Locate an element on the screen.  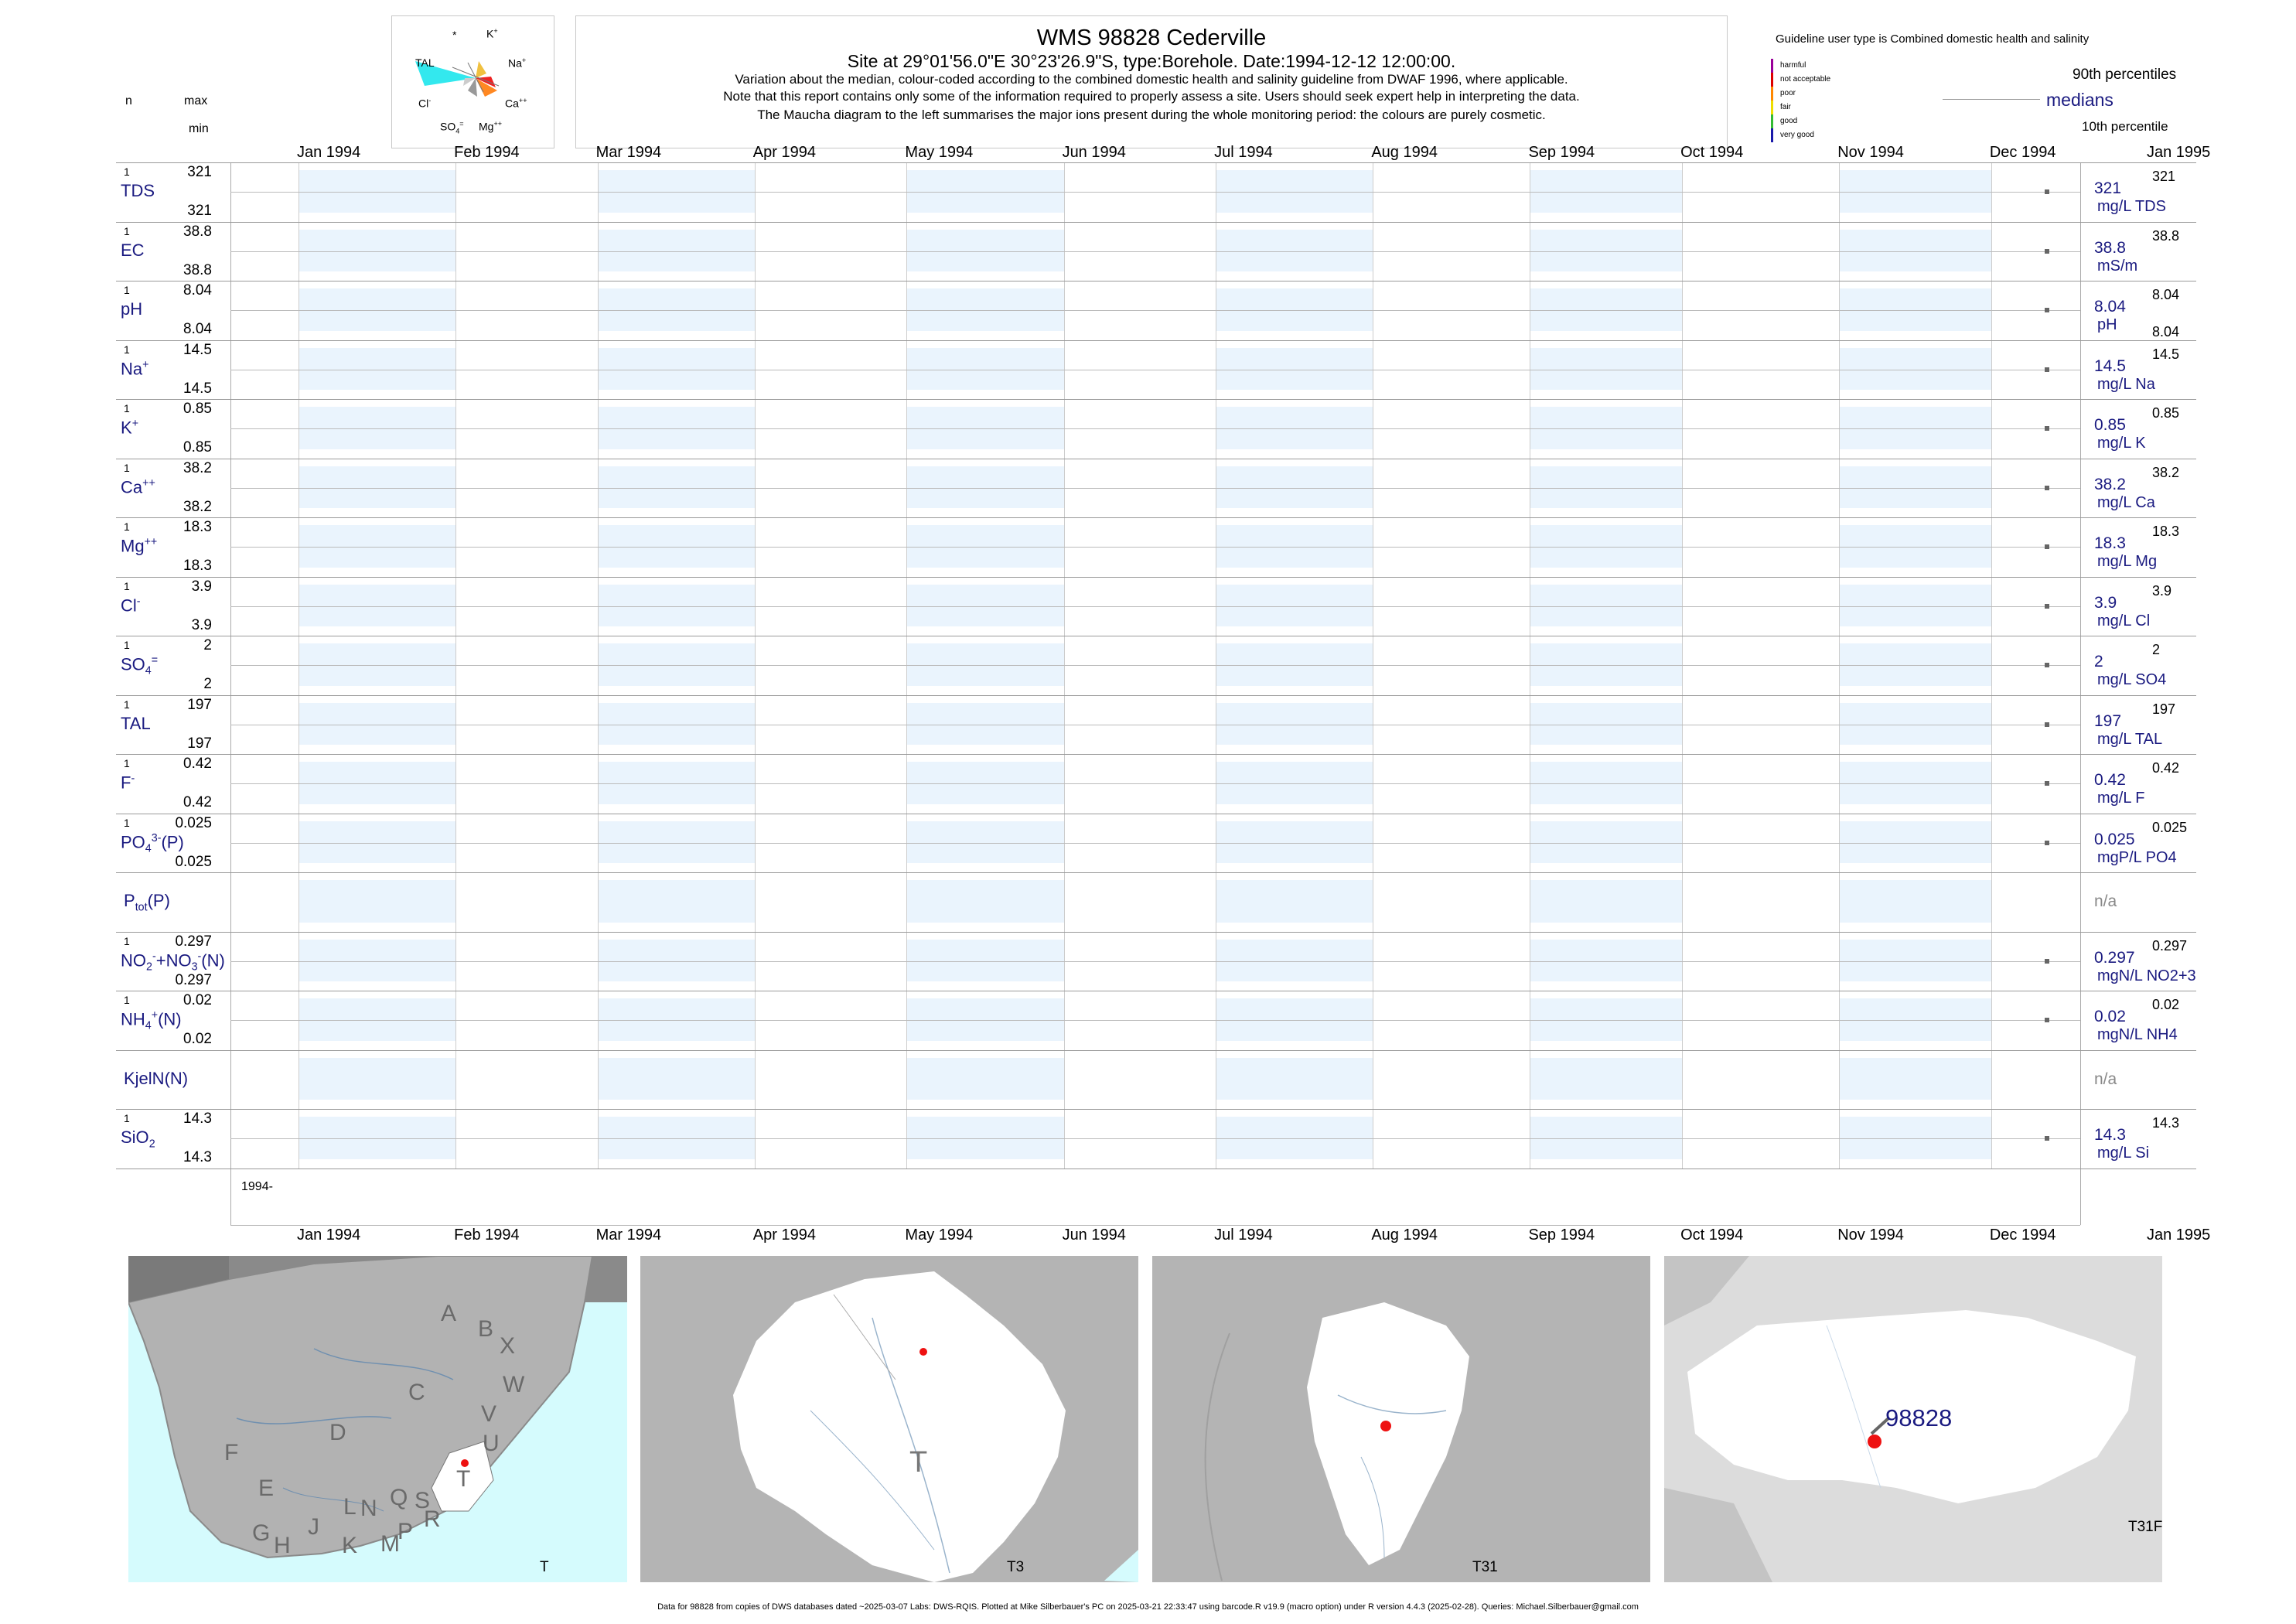
row-label-SO: SO4= is located at coordinates (140, 665).